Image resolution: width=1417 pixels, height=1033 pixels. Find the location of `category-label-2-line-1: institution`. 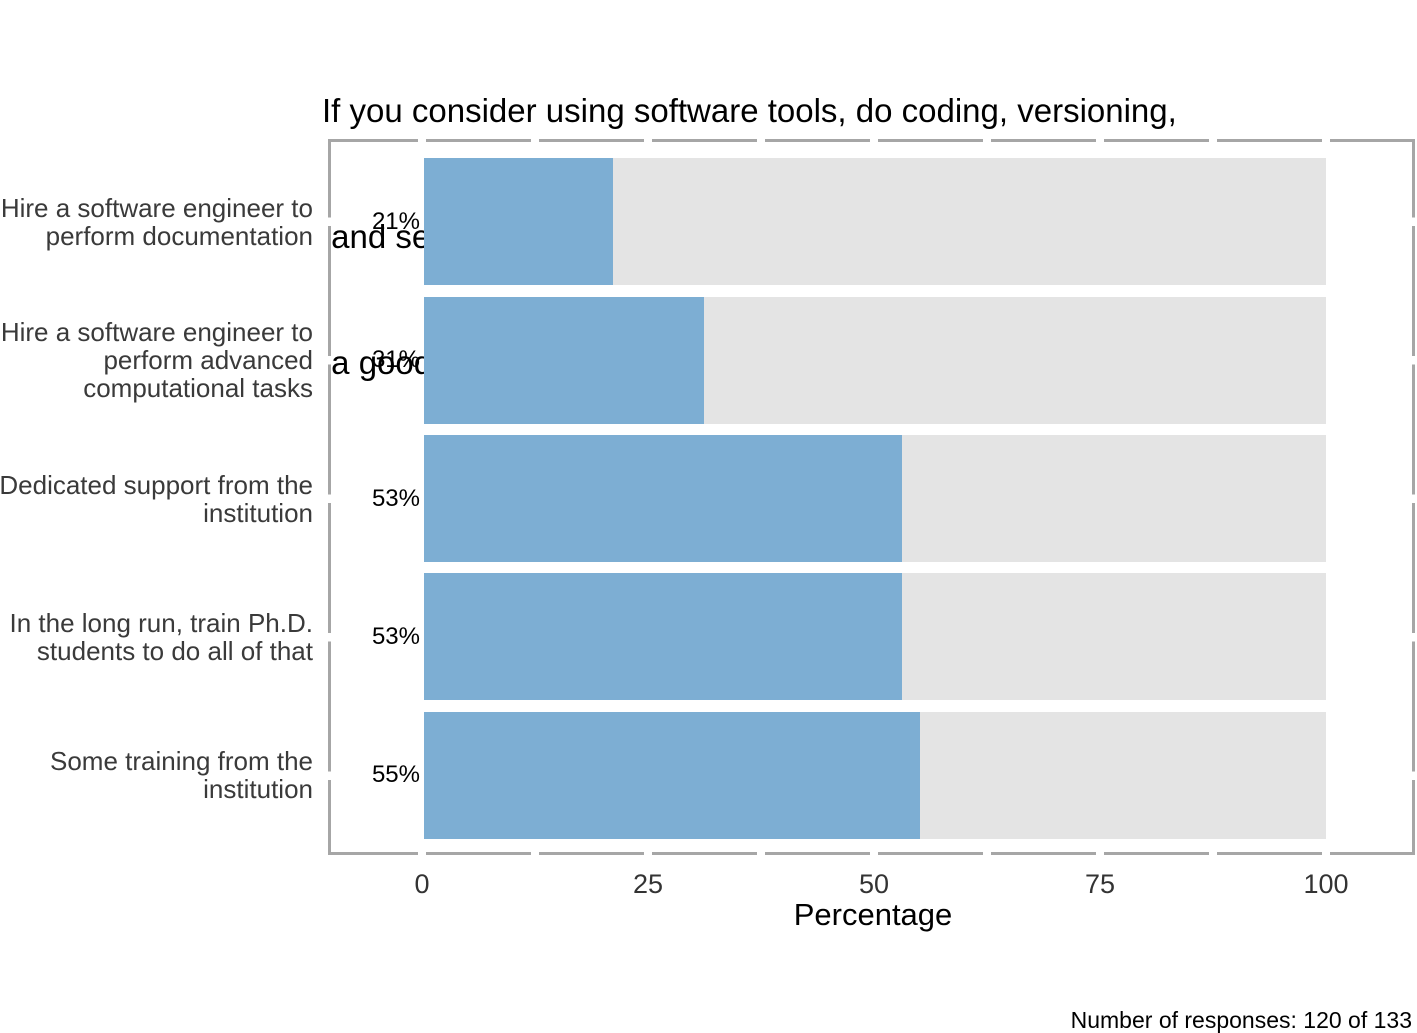

category-label-2-line-1: institution is located at coordinates (258, 513).